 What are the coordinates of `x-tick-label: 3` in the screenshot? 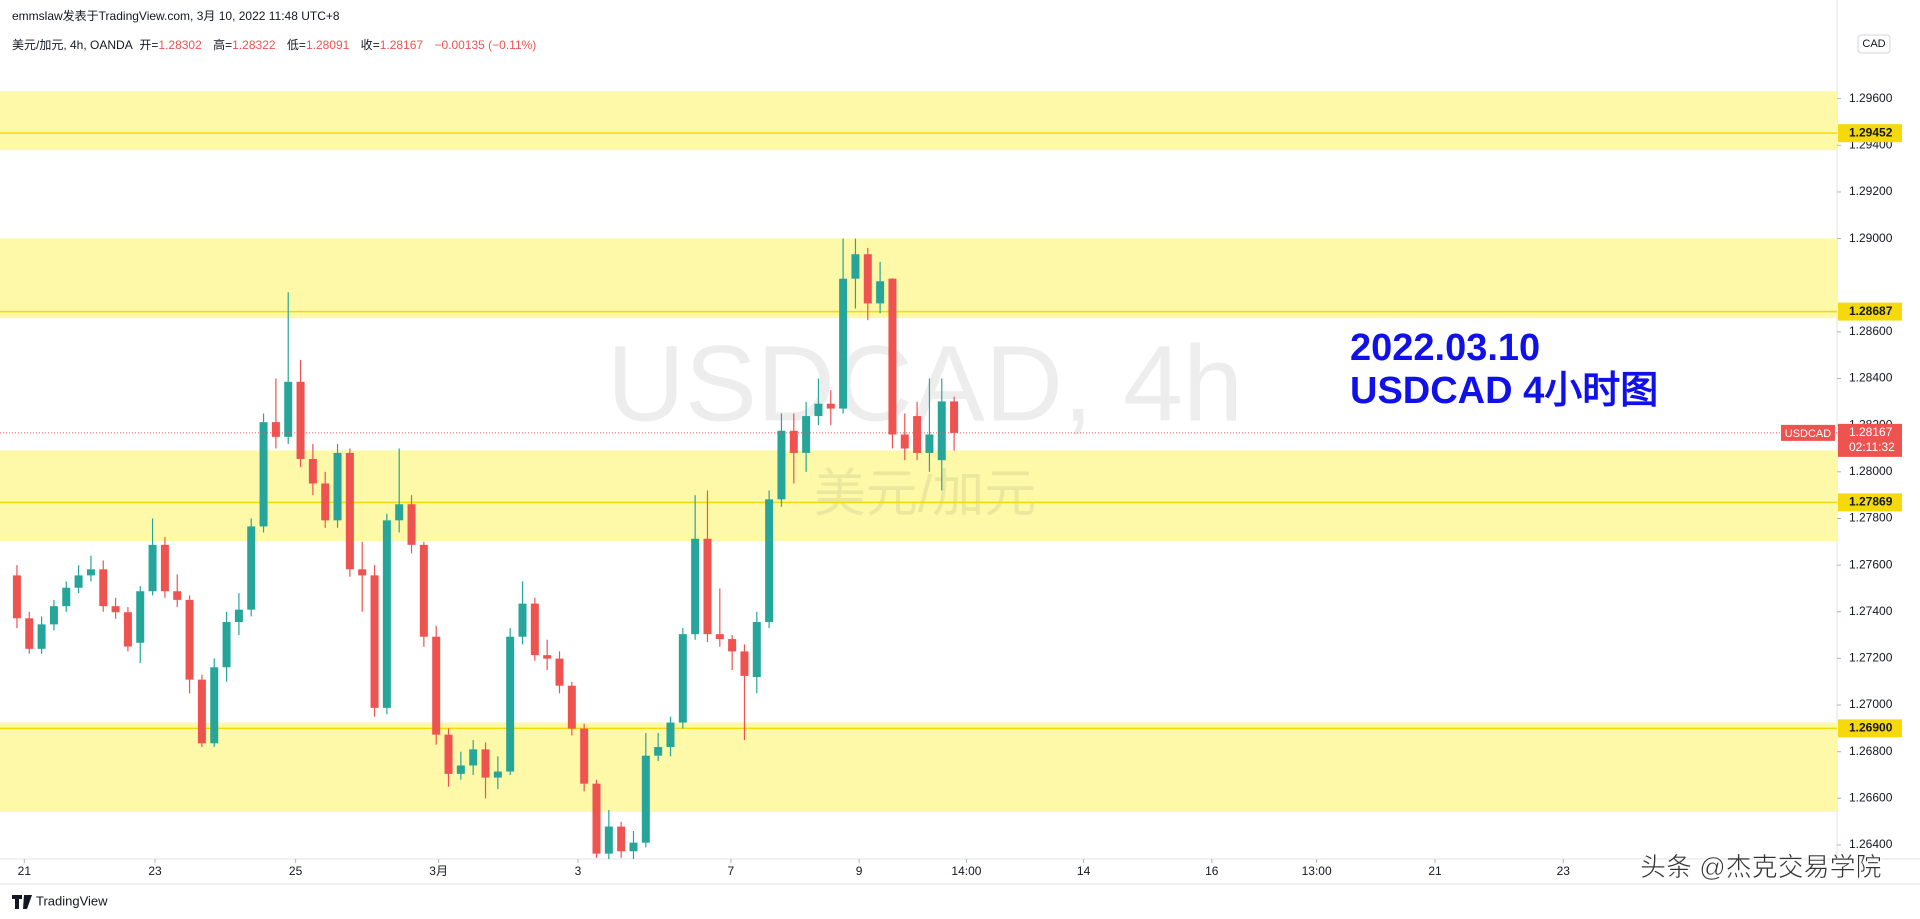 It's located at (578, 871).